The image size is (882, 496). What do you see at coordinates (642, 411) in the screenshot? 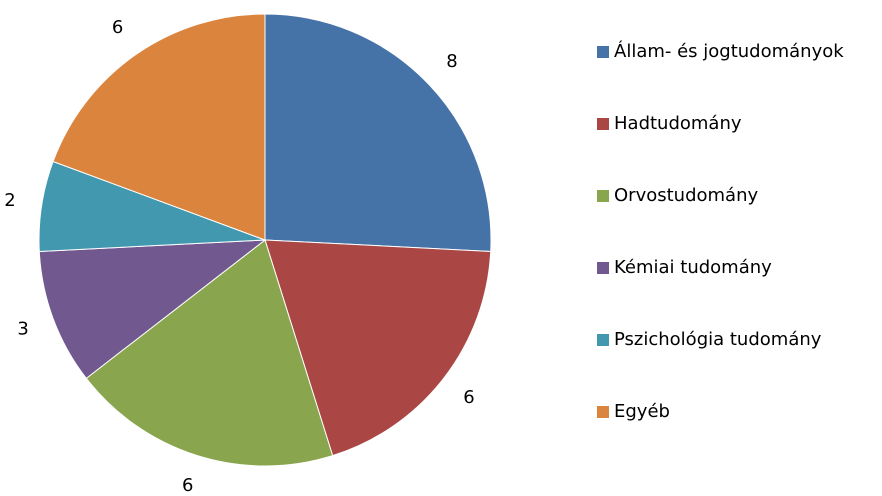
I see `legend-label: Egyéb` at bounding box center [642, 411].